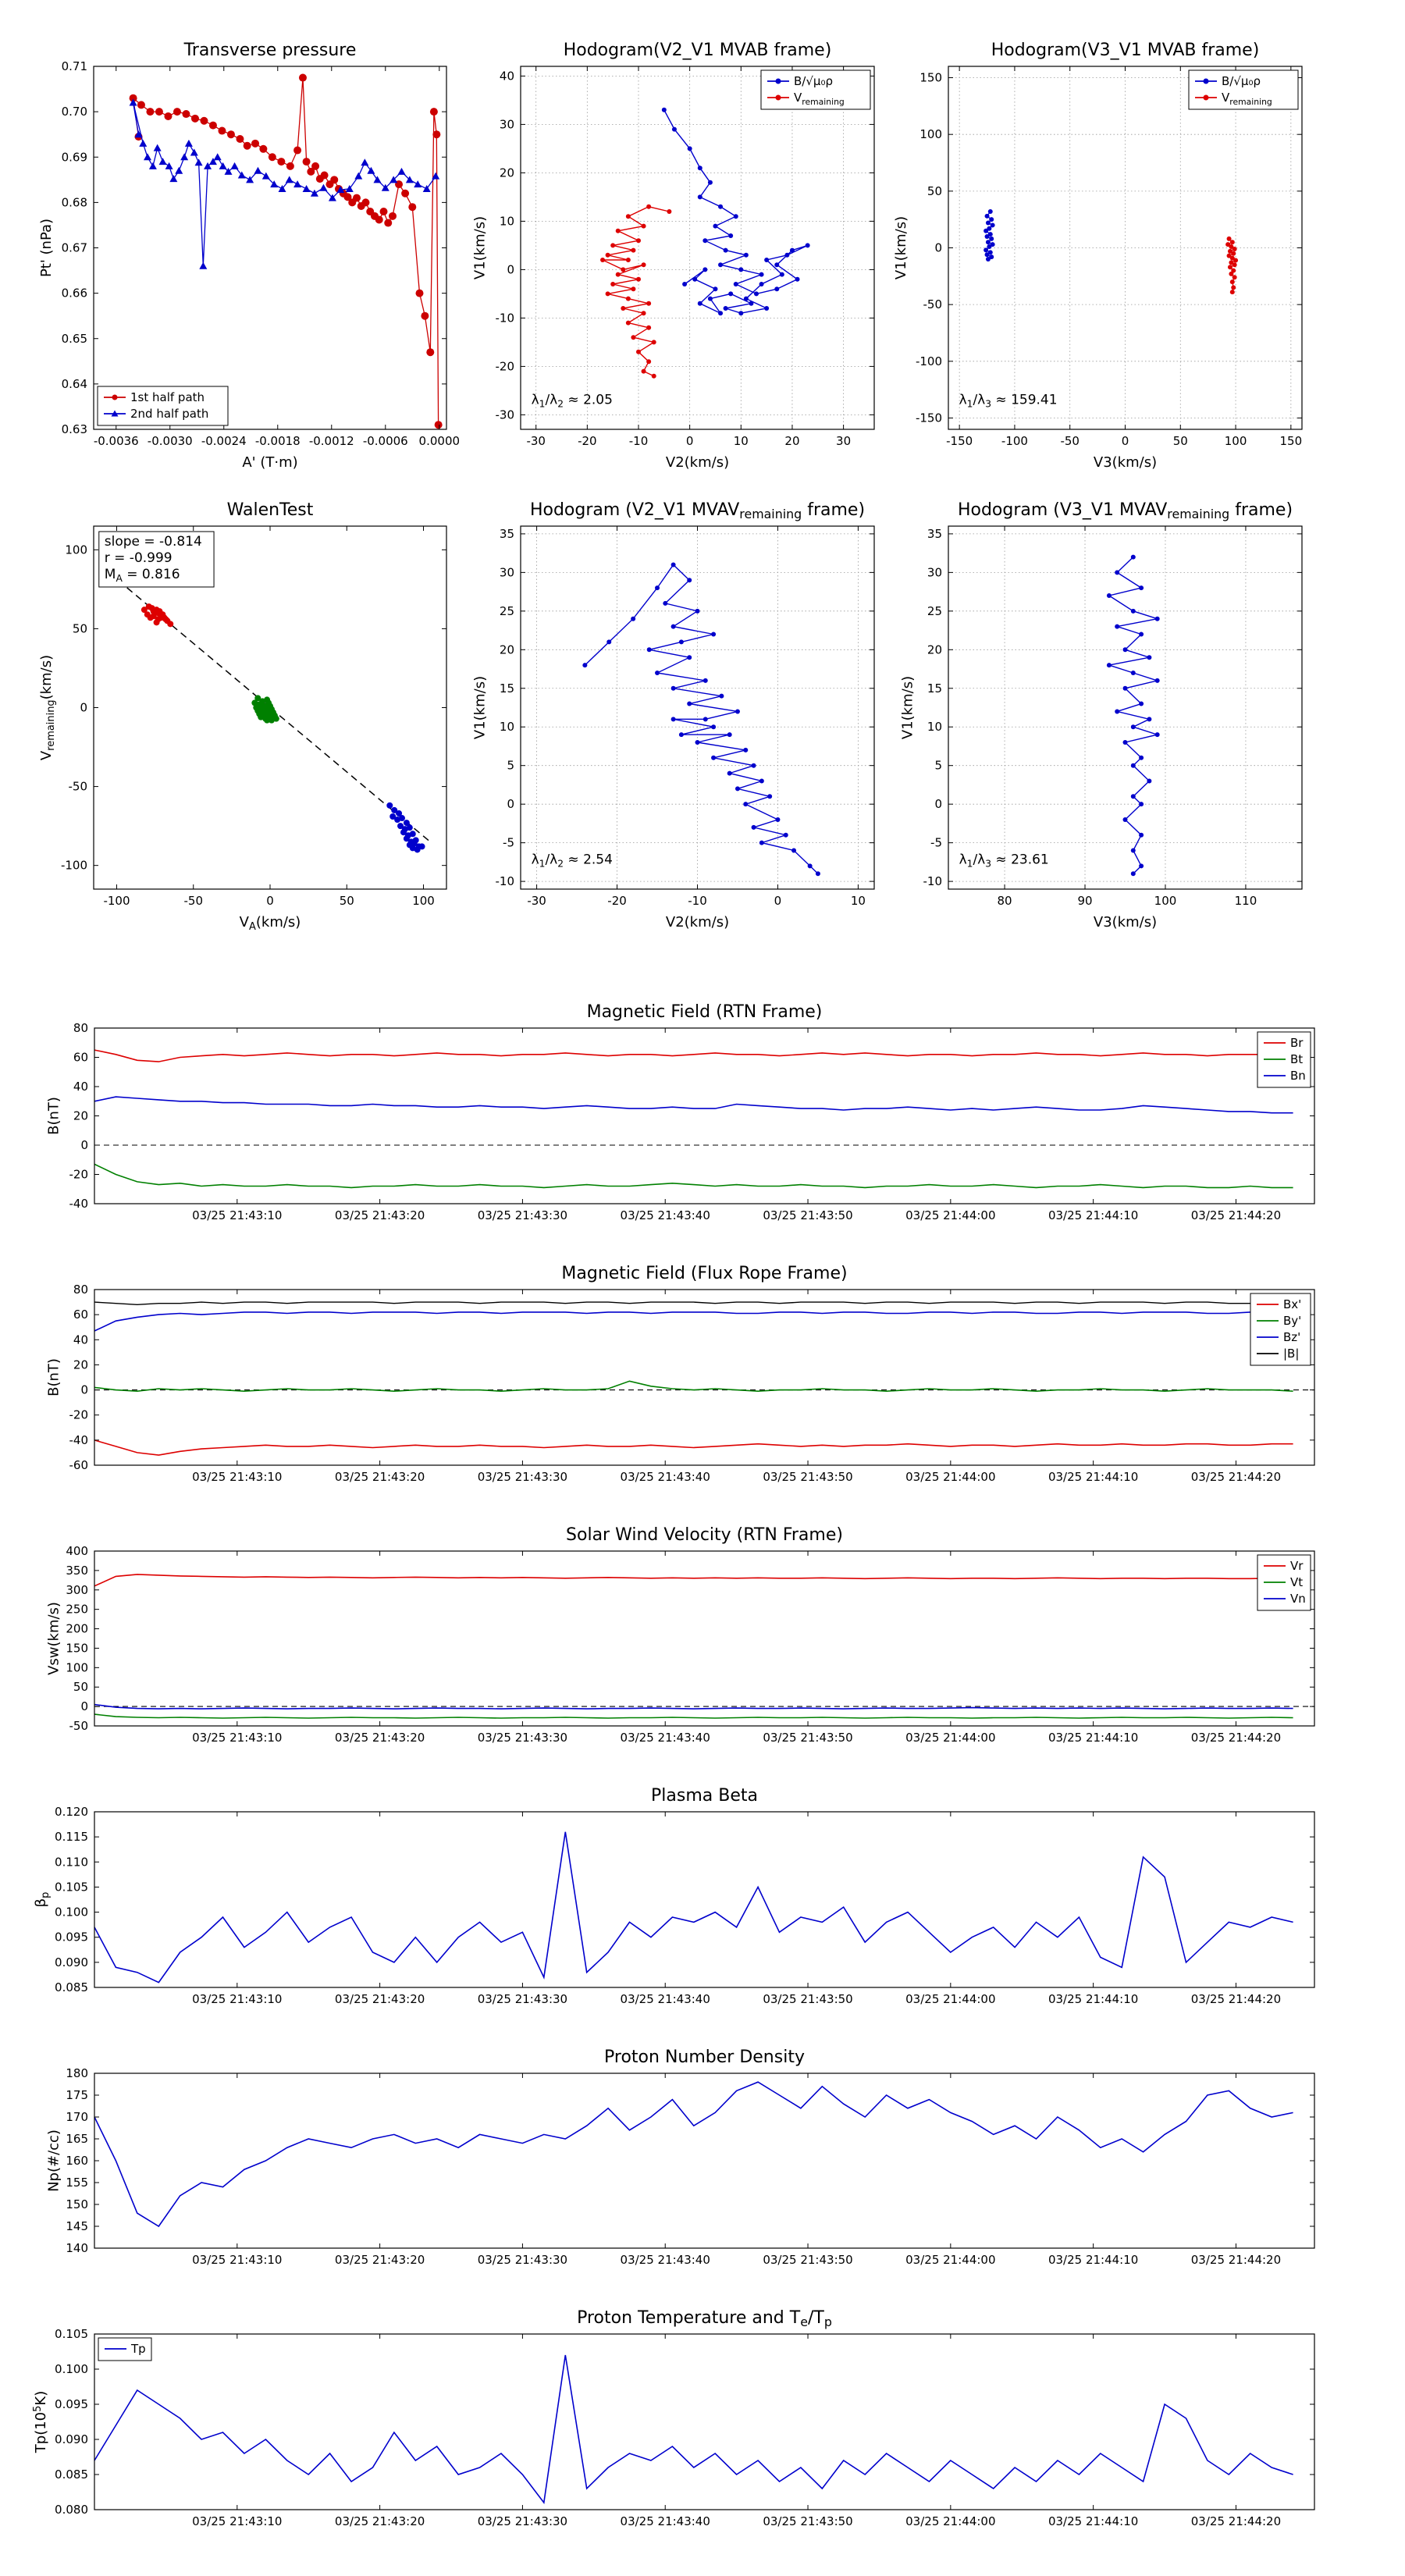 This screenshot has height=2576, width=1405. Describe the element at coordinates (705, 2057) in the screenshot. I see `svg-text: Proton Number Density` at that location.